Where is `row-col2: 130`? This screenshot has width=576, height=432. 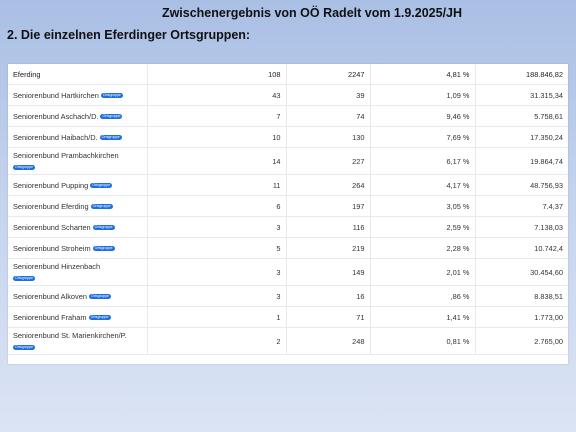
row-col2: 130 is located at coordinates (328, 137).